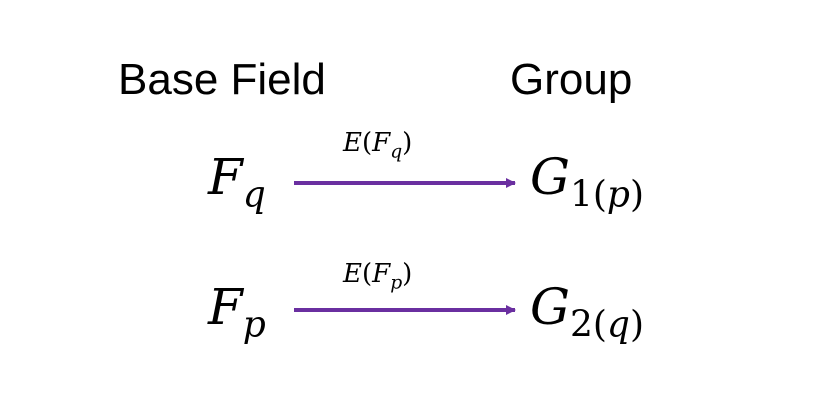 The height and width of the screenshot is (420, 830). Describe the element at coordinates (587, 312) in the screenshot. I see `group-g2q: G2(q)` at that location.